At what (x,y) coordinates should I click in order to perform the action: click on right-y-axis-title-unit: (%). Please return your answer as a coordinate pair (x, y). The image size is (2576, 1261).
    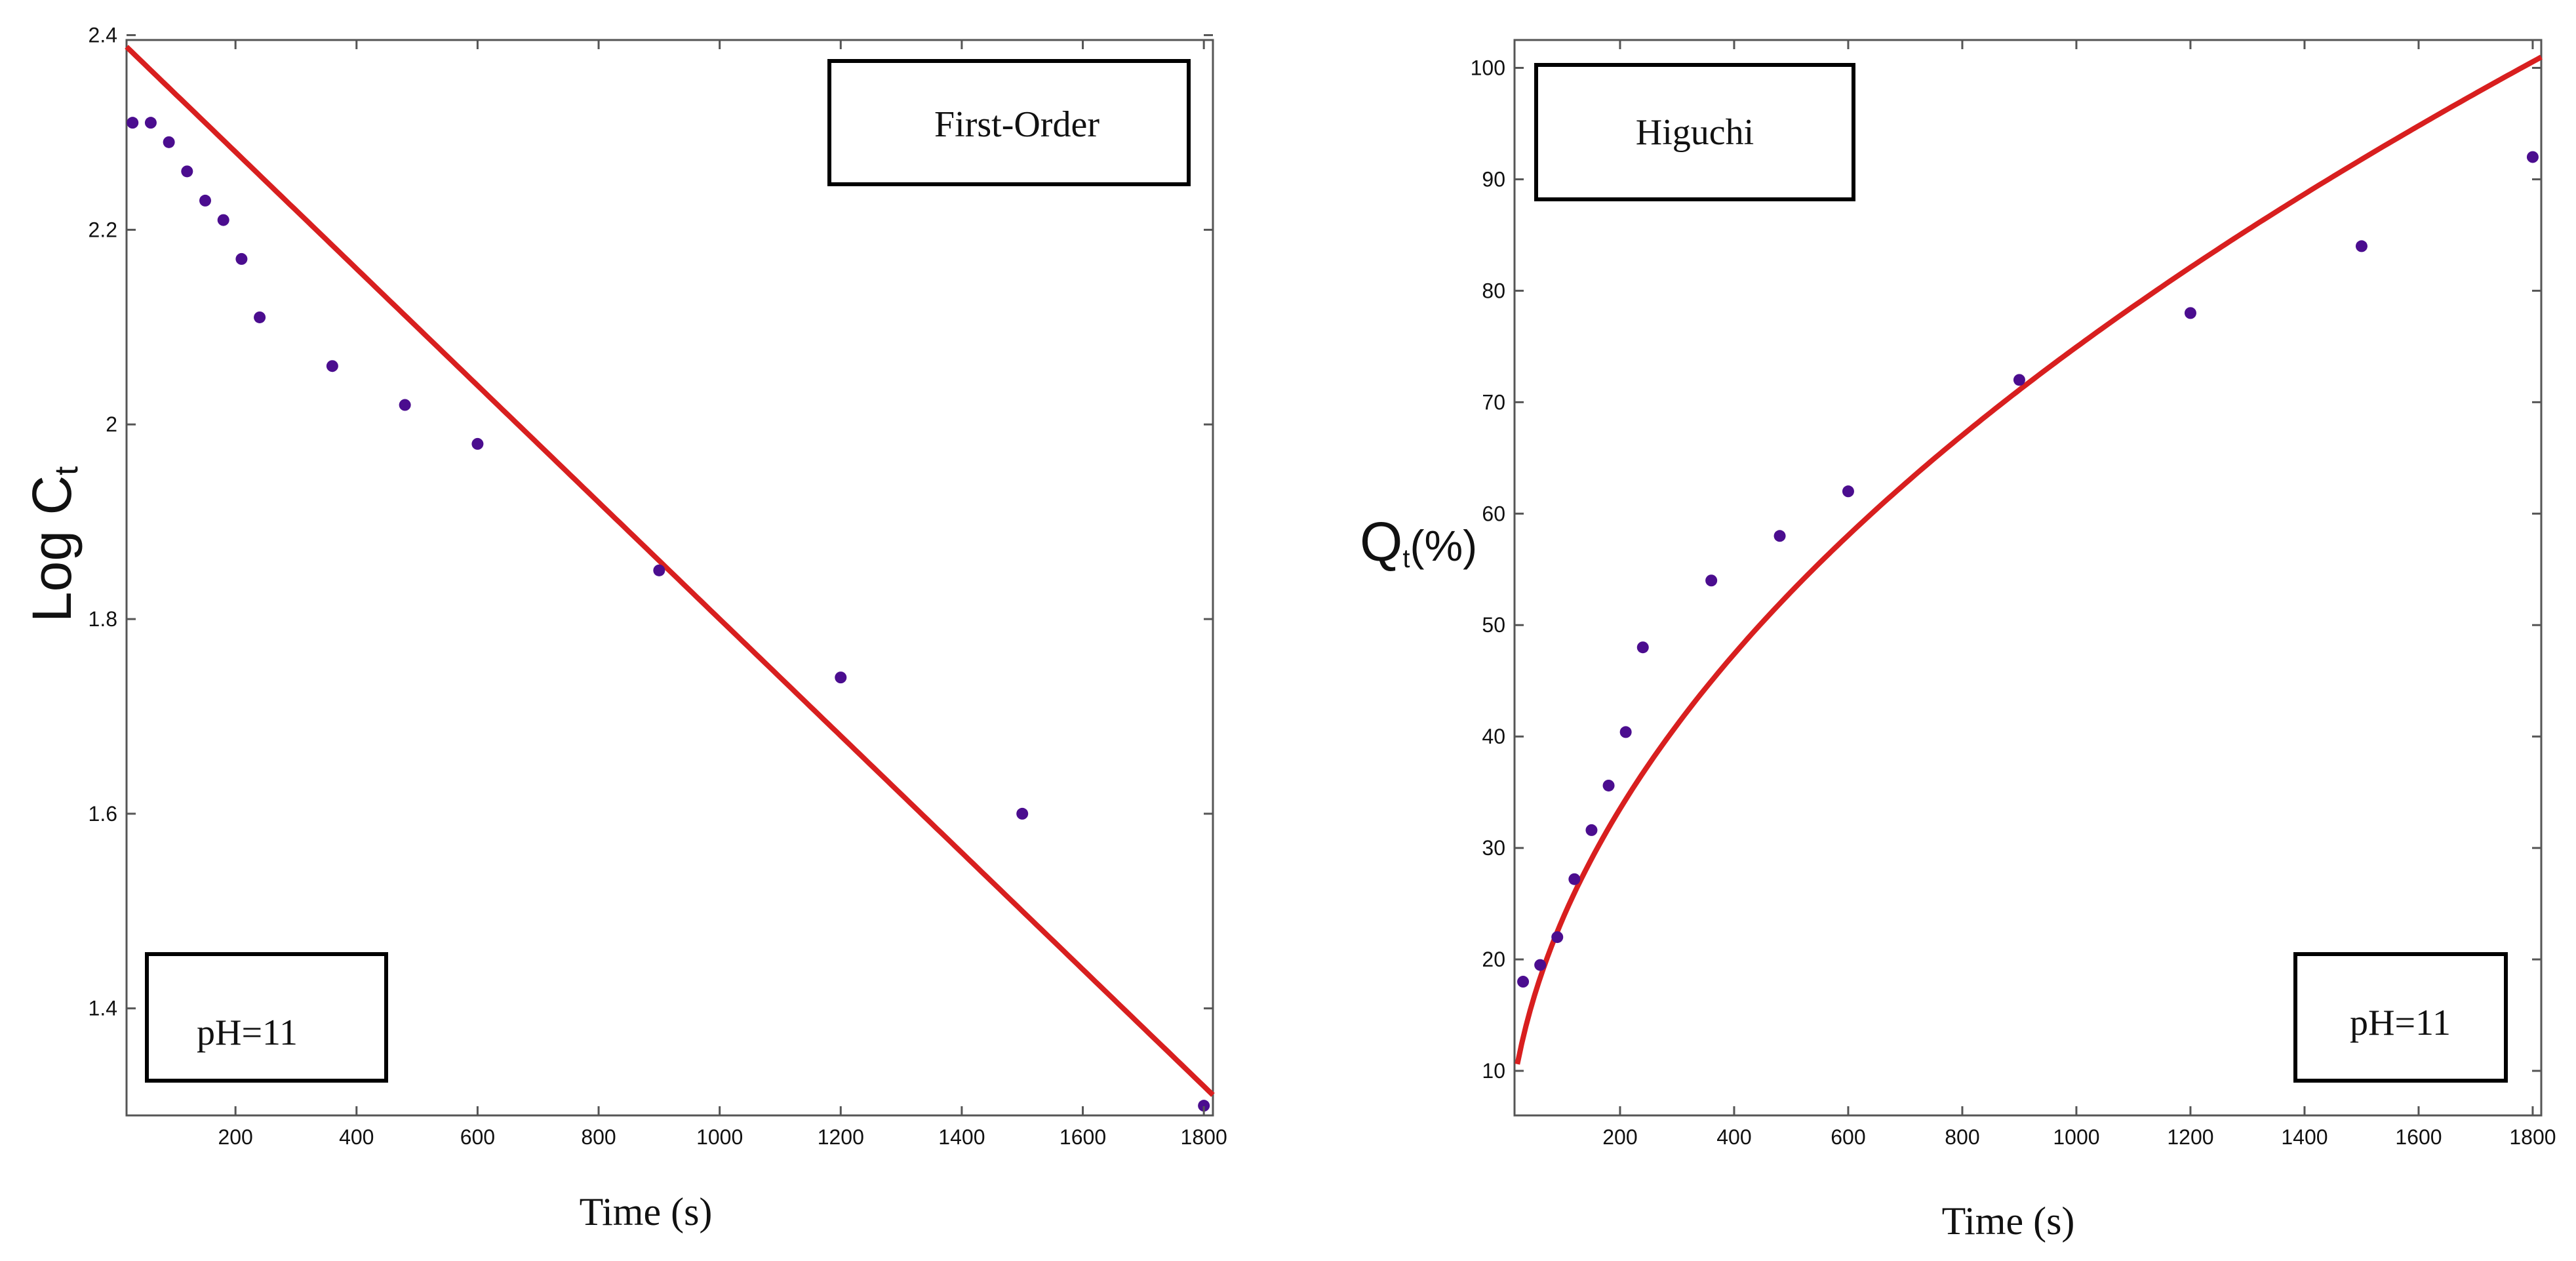
    Looking at the image, I should click on (1443, 545).